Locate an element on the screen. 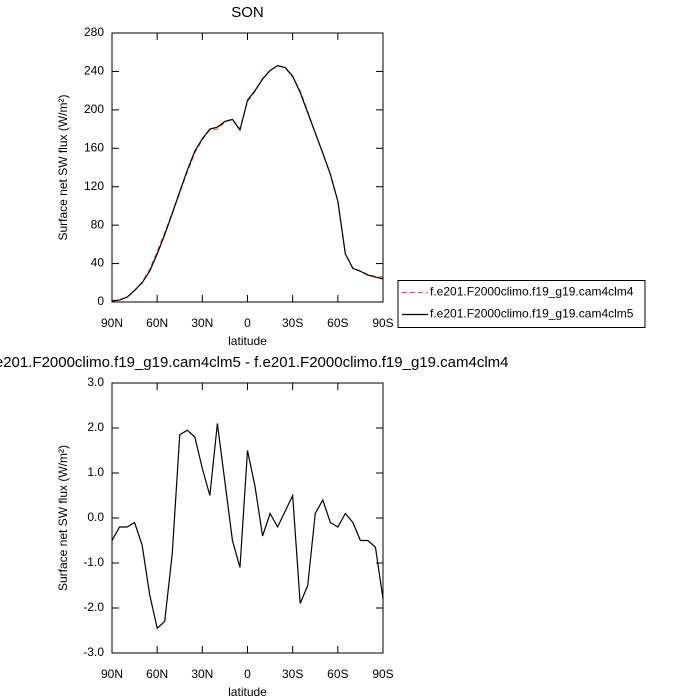 The width and height of the screenshot is (700, 700). y-tick-label: 0.0 is located at coordinates (95, 517).